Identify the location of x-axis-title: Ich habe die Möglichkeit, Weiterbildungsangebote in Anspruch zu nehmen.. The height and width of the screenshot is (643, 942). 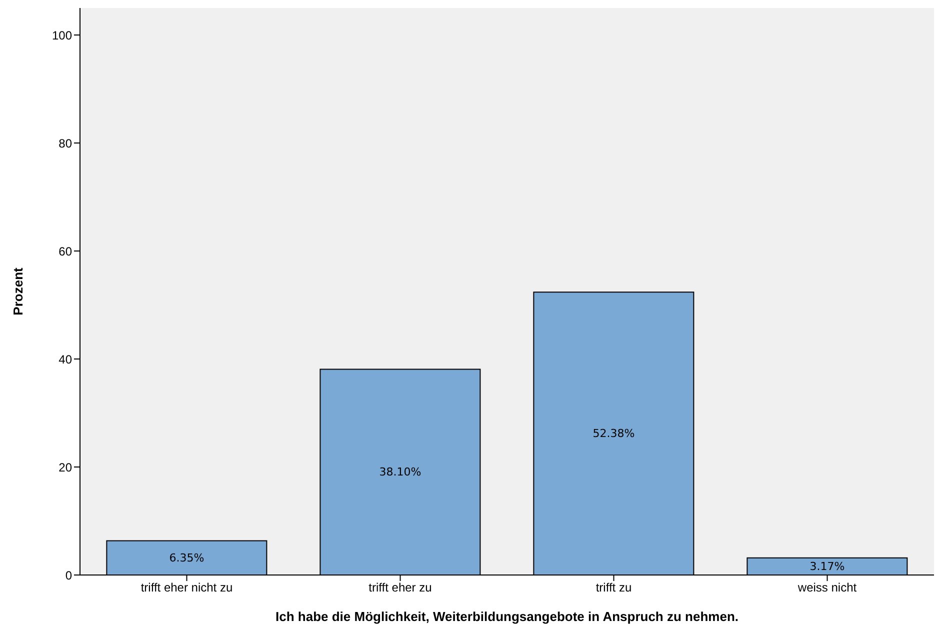
(507, 616).